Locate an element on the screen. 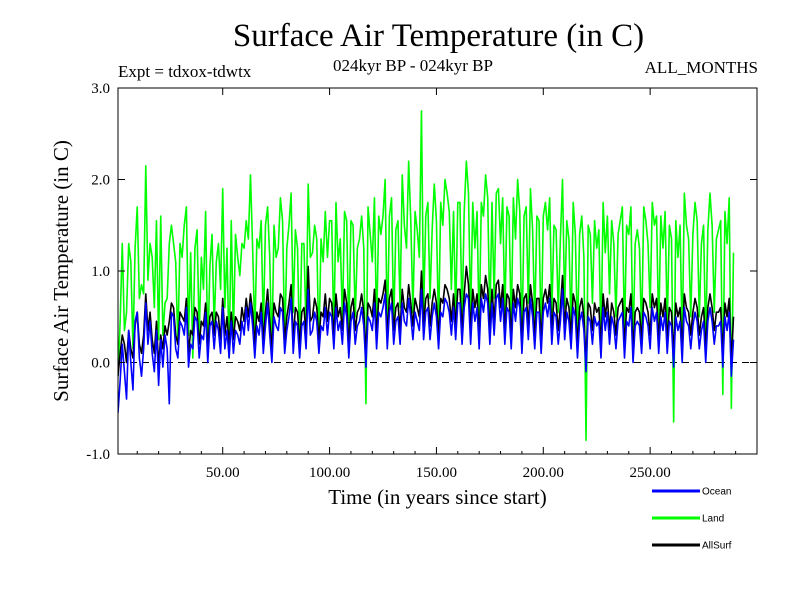 The height and width of the screenshot is (600, 800). months-label: ALL_MONTHS is located at coordinates (701, 67).